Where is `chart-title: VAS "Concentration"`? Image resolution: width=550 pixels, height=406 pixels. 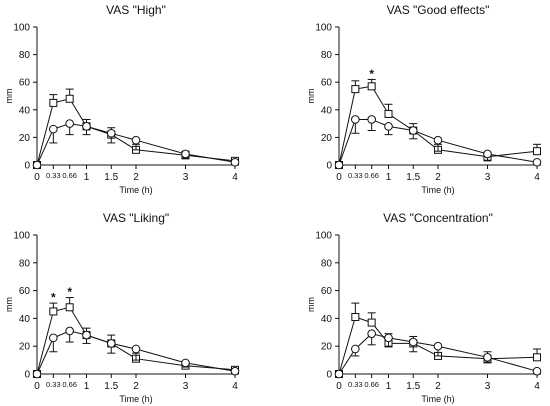 chart-title: VAS "Concentration" is located at coordinates (438, 218).